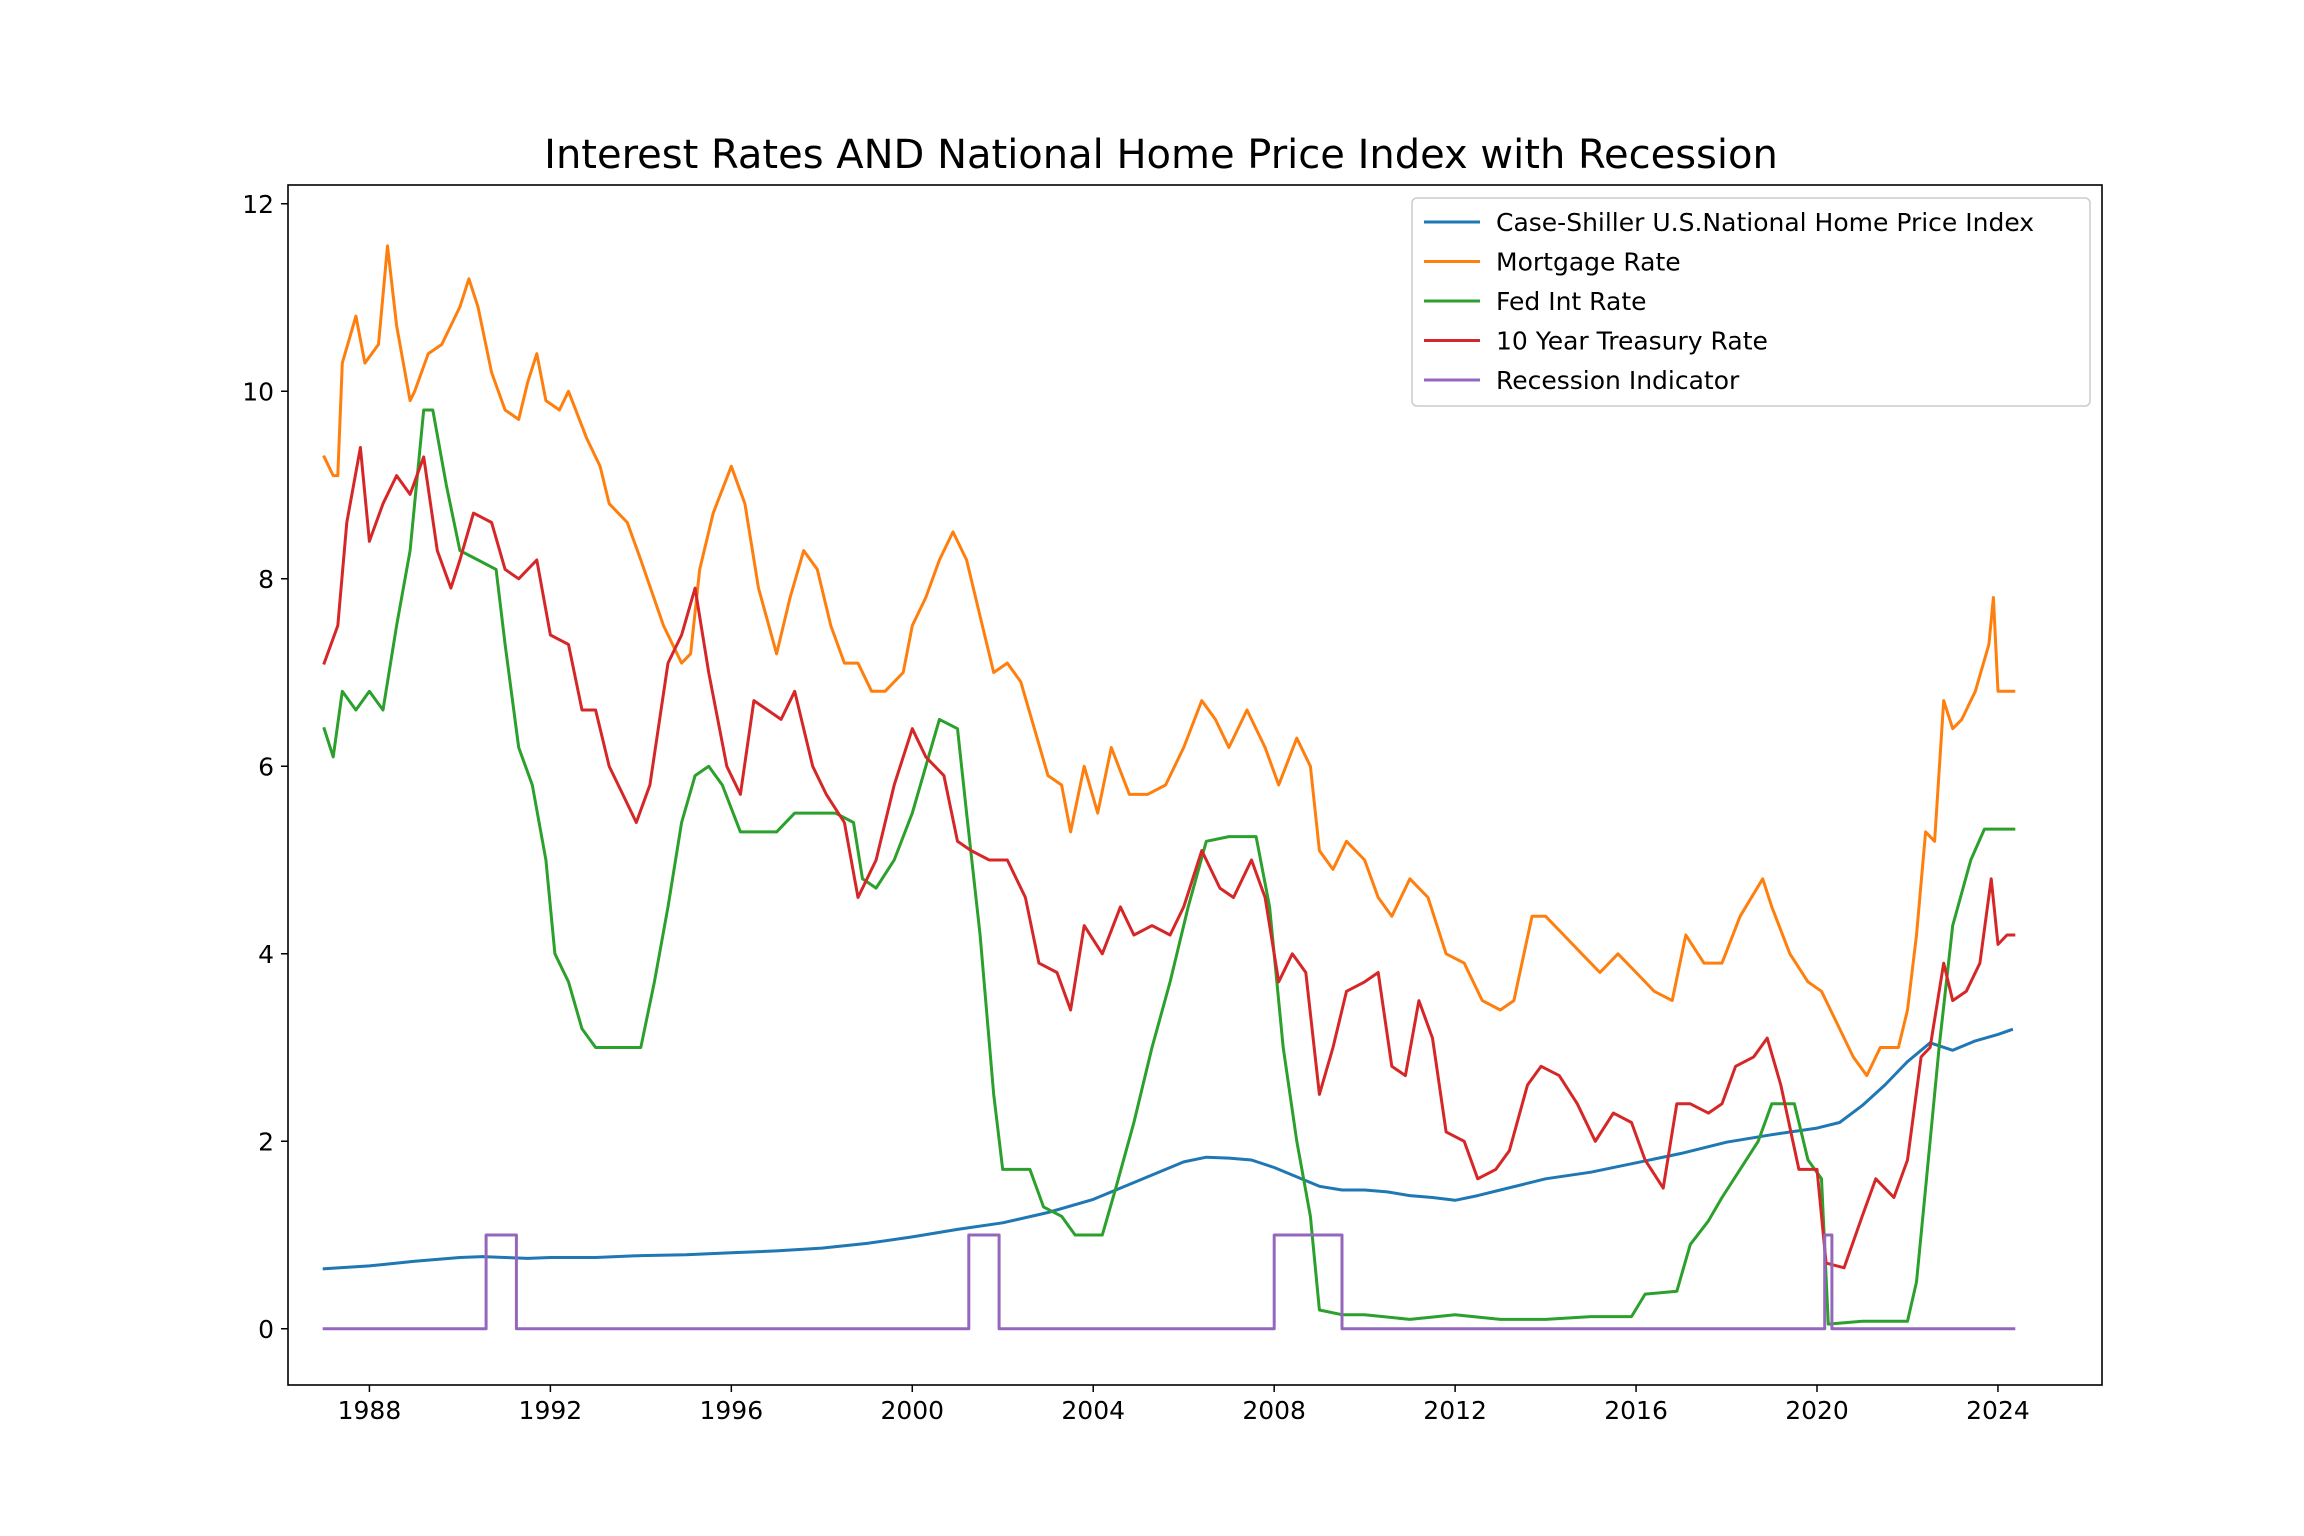 The height and width of the screenshot is (1536, 2304). Describe the element at coordinates (266, 766) in the screenshot. I see `y-tick-label: 6` at that location.